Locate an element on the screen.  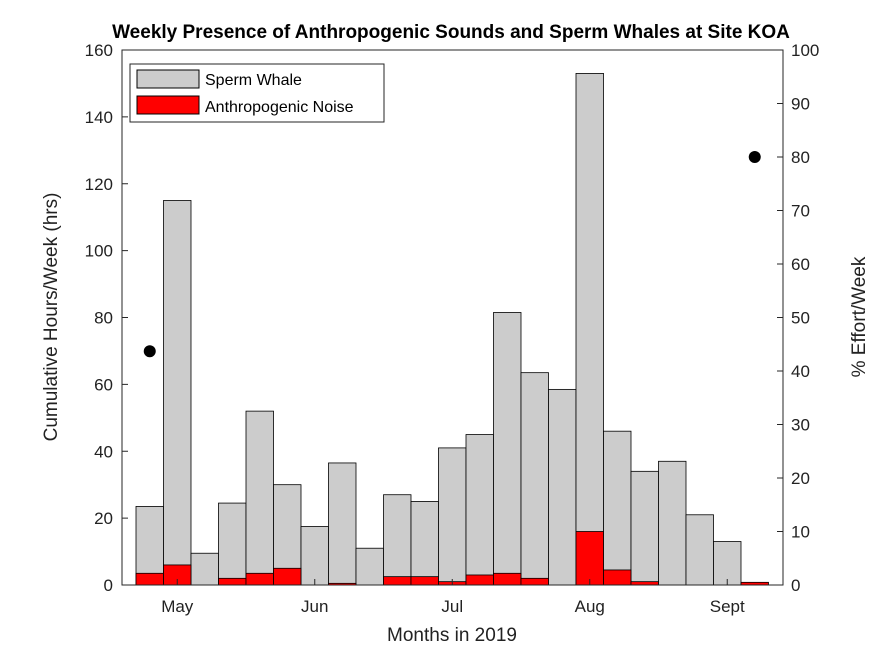
y-tick-label-60: 60 is located at coordinates (103, 384).